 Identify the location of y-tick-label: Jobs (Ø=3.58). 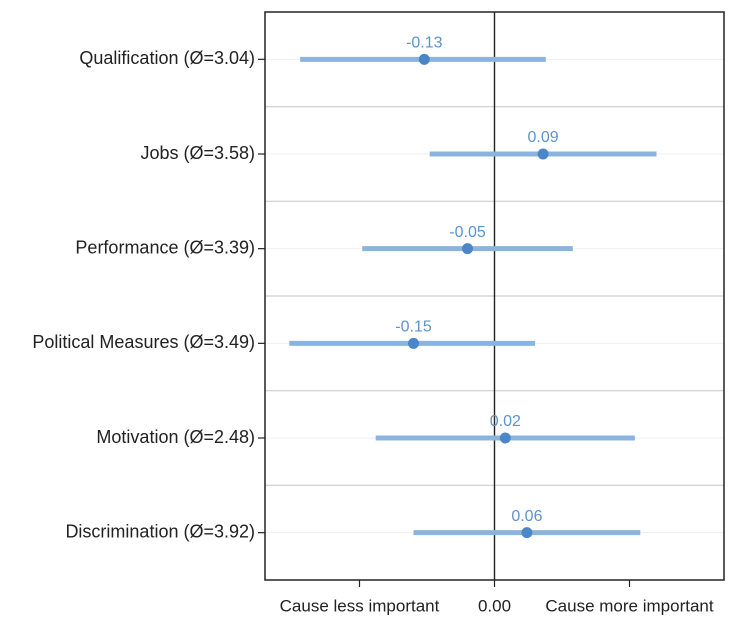
(197, 153).